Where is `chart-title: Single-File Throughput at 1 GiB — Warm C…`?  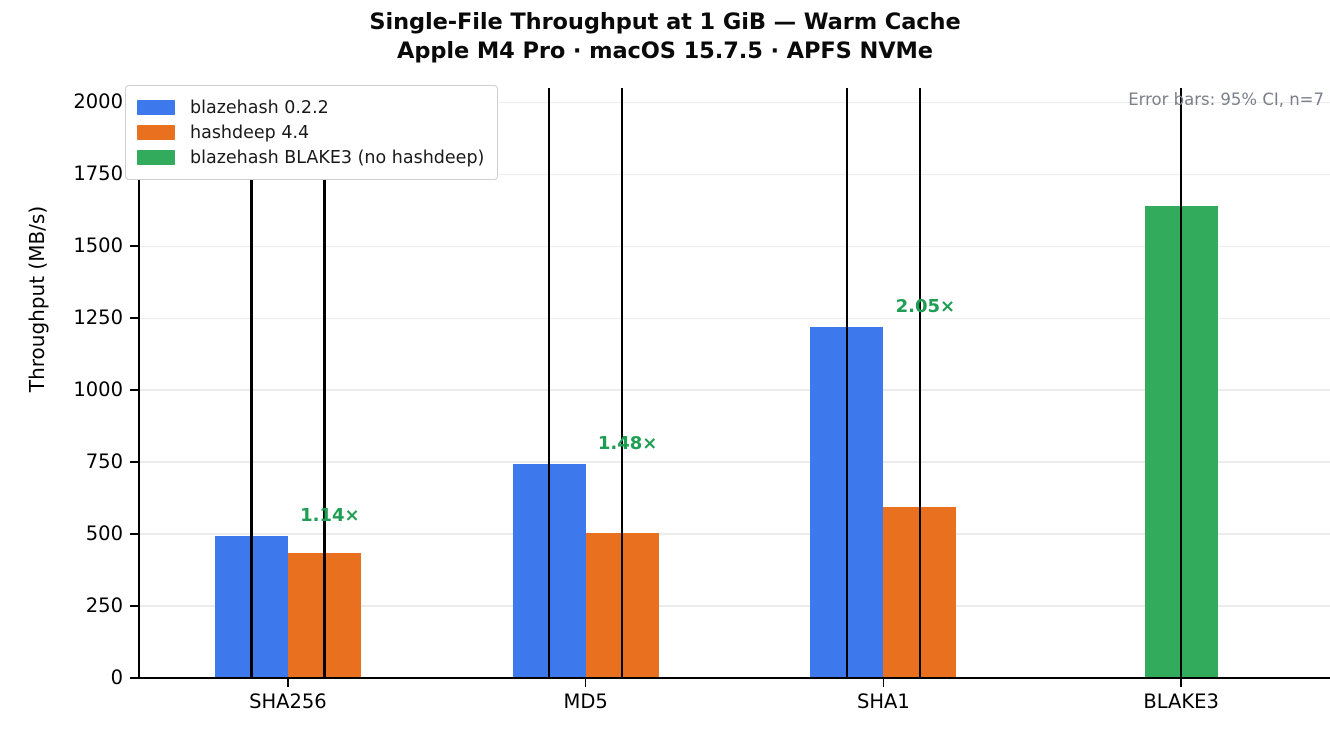
chart-title: Single-File Throughput at 1 GiB — Warm C… is located at coordinates (665, 37).